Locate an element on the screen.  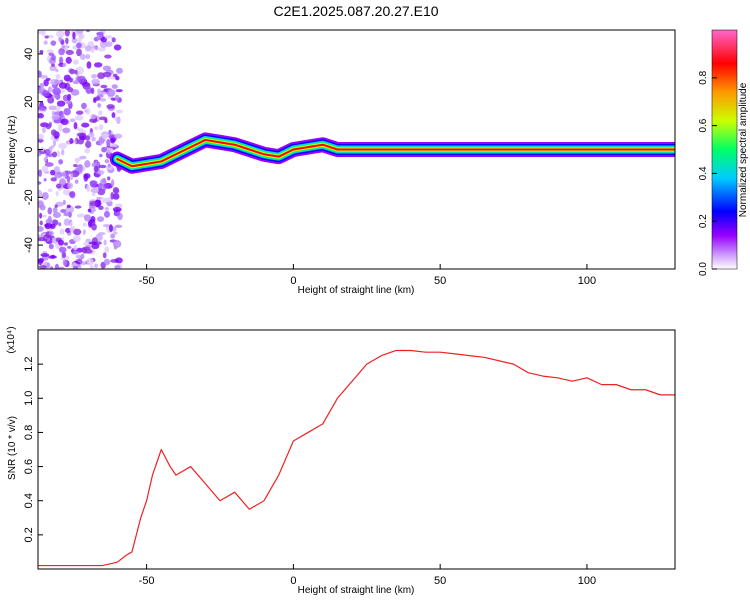
colorbar-label: Normalized spectral amplitude is located at coordinates (743, 149).